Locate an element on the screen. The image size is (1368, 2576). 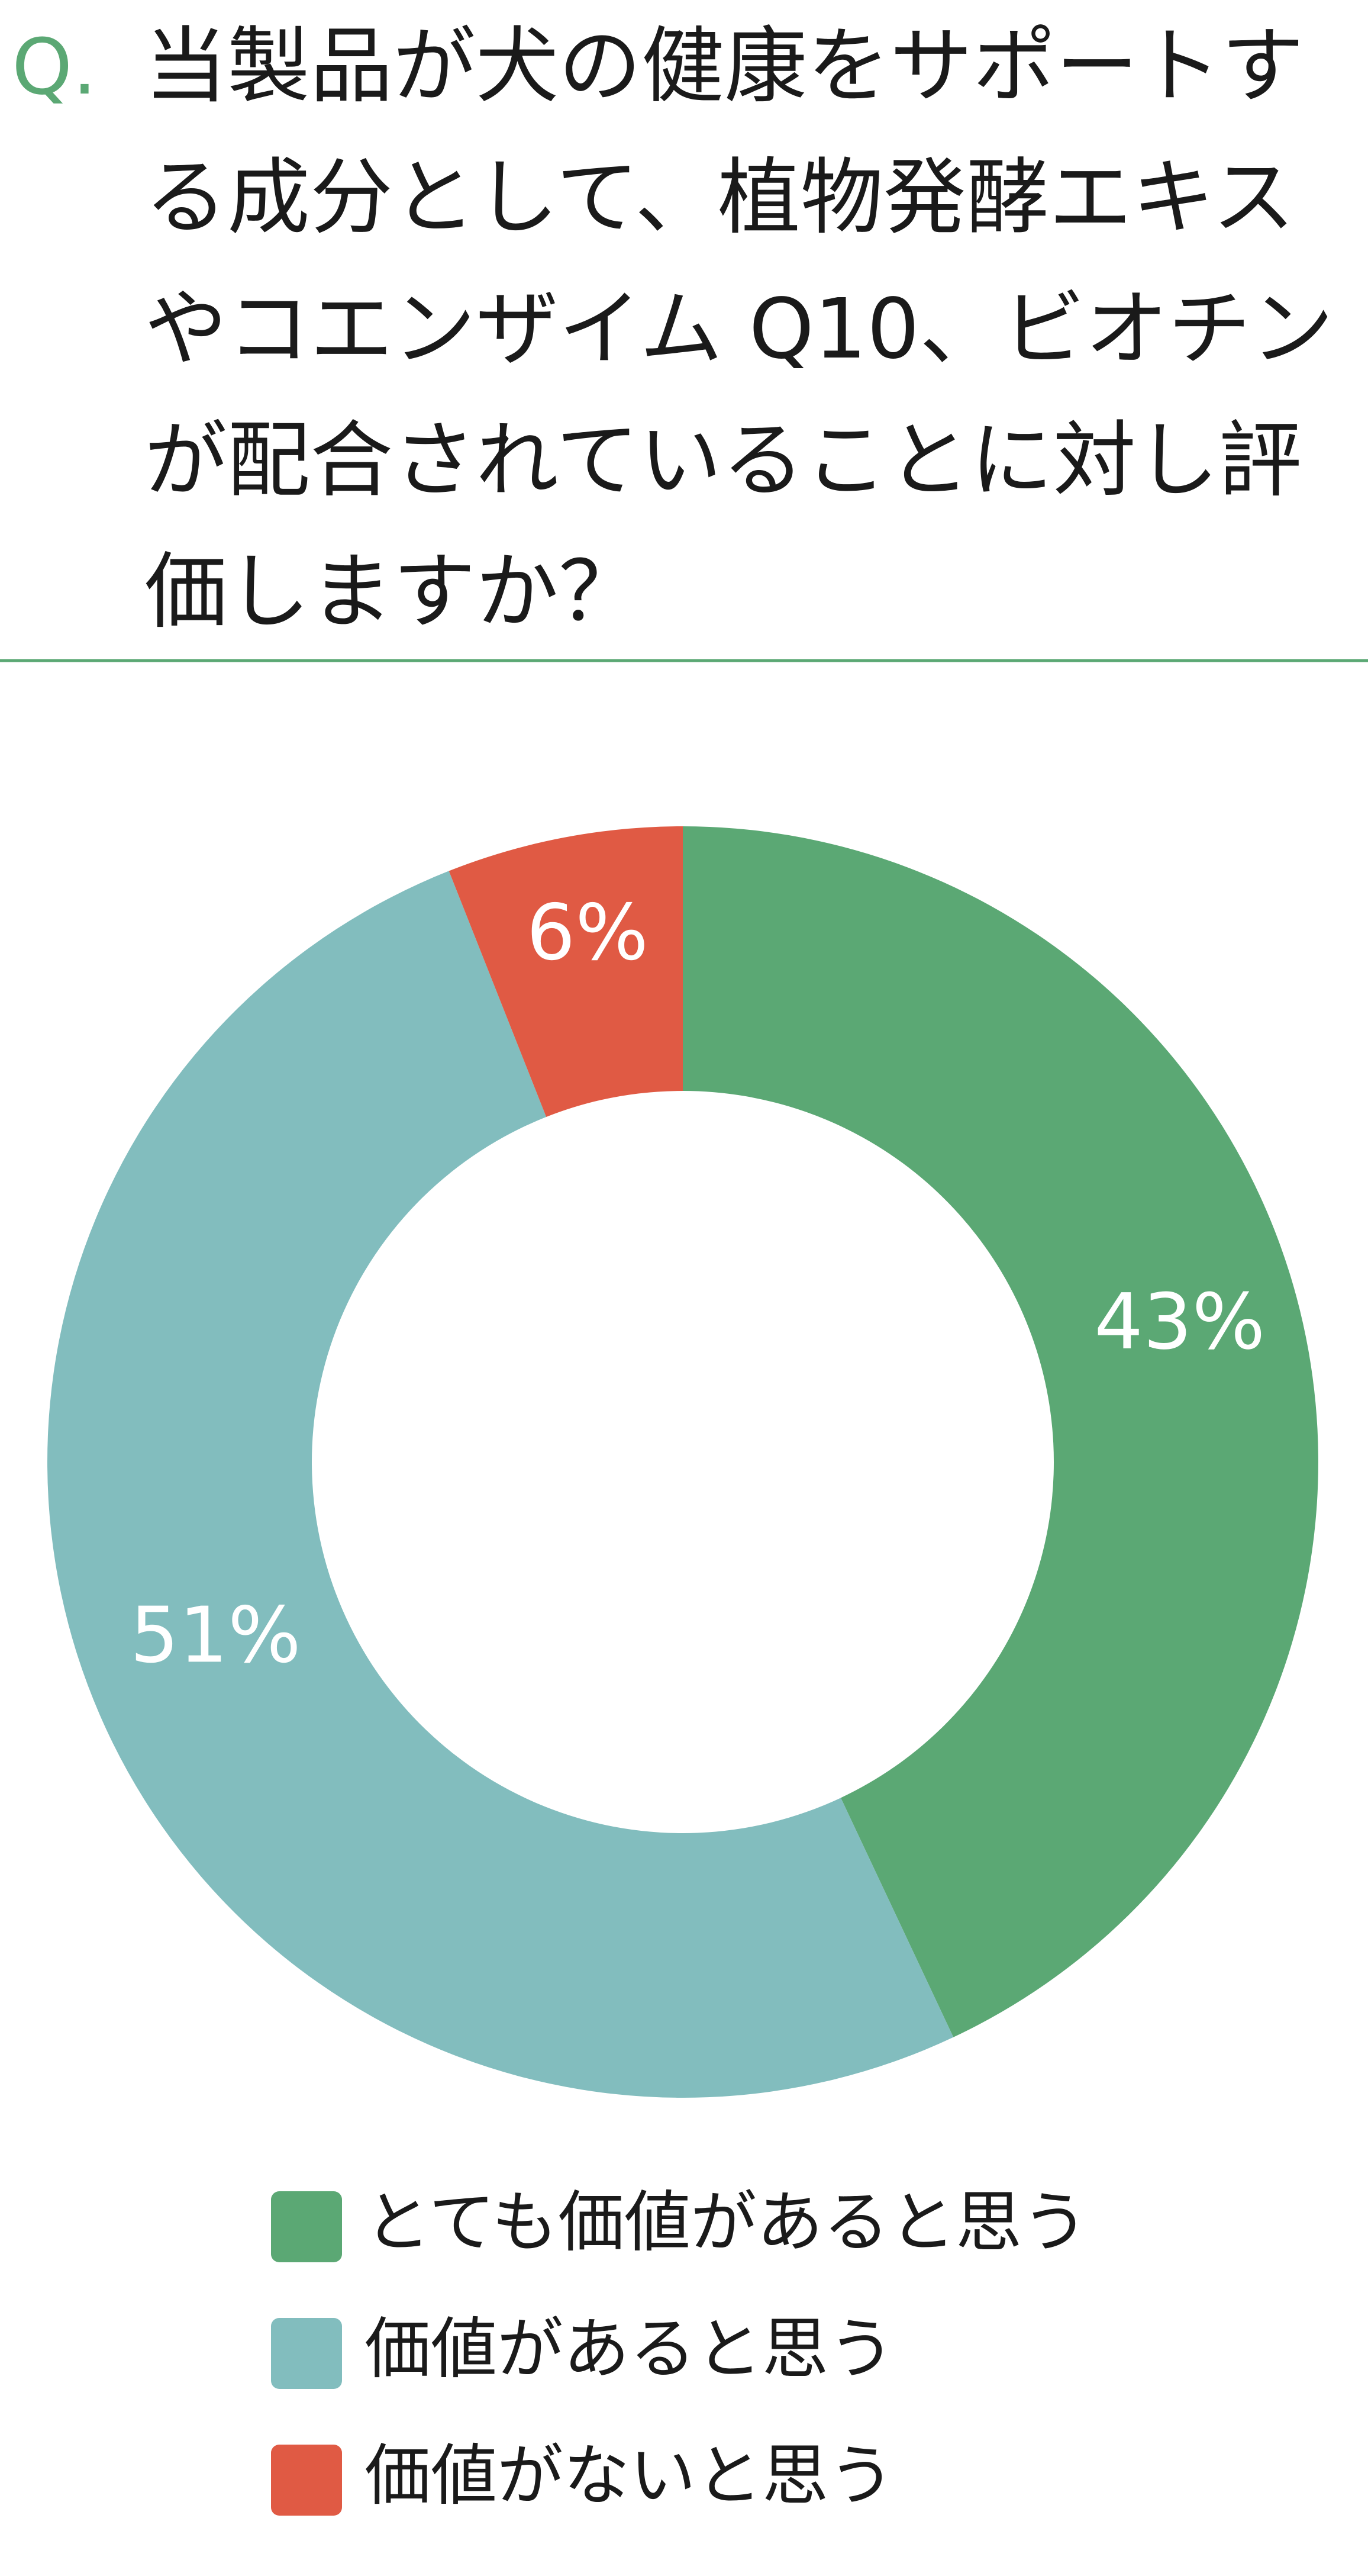
title-line: る成分として、植物発酵エキス is located at coordinates (719, 198).